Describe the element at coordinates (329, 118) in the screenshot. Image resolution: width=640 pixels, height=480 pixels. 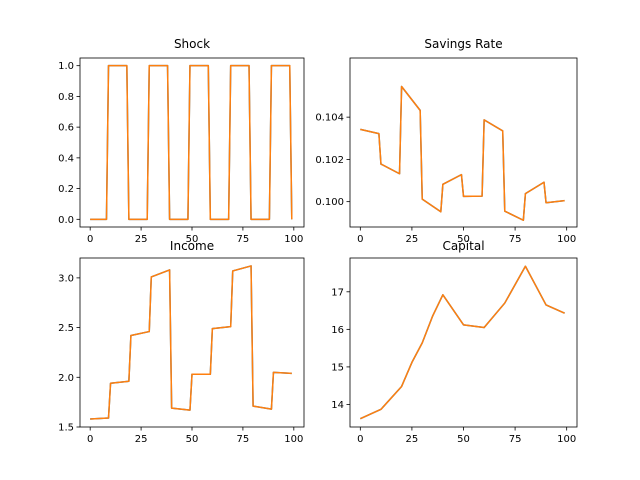
I see `y-tick-label: 0.104` at that location.